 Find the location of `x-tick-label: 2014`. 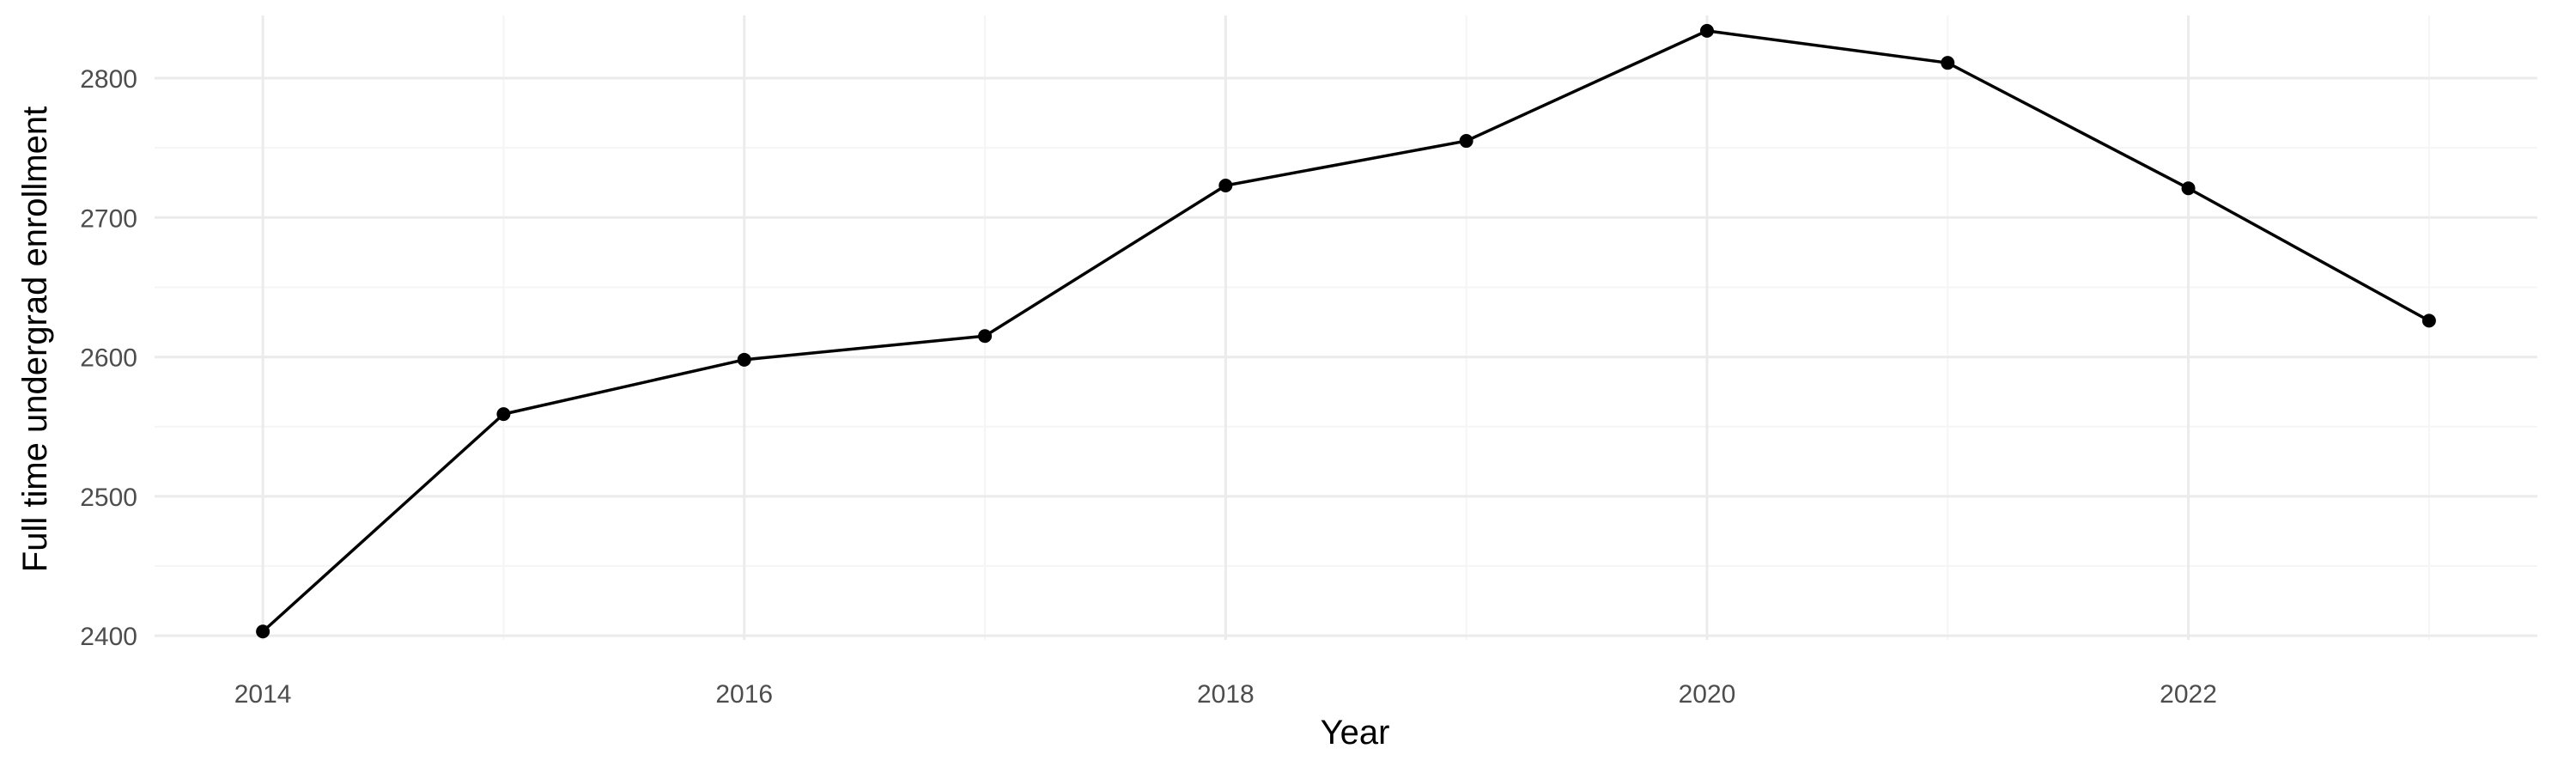

x-tick-label: 2014 is located at coordinates (263, 694).